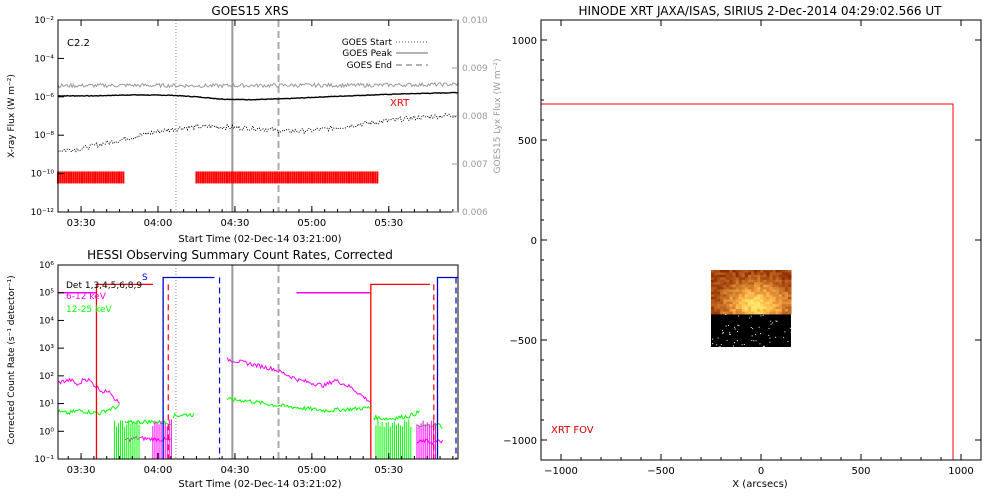 The image size is (1000, 500). What do you see at coordinates (158, 470) in the screenshot?
I see `hessi-xtick-label: 04:00` at bounding box center [158, 470].